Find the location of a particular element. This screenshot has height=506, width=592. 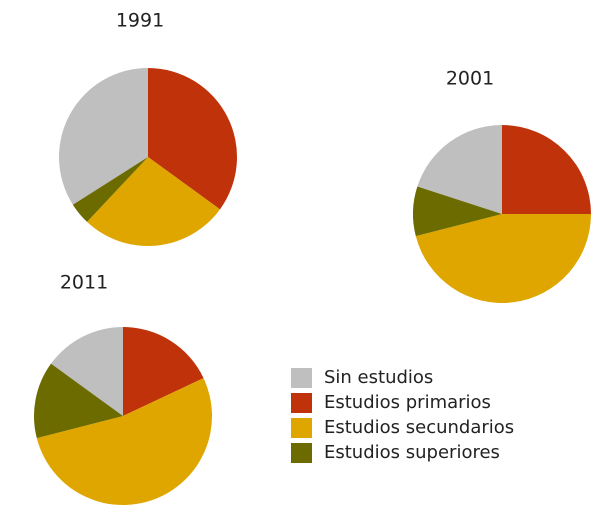

chart-title: 2001 is located at coordinates (470, 79).